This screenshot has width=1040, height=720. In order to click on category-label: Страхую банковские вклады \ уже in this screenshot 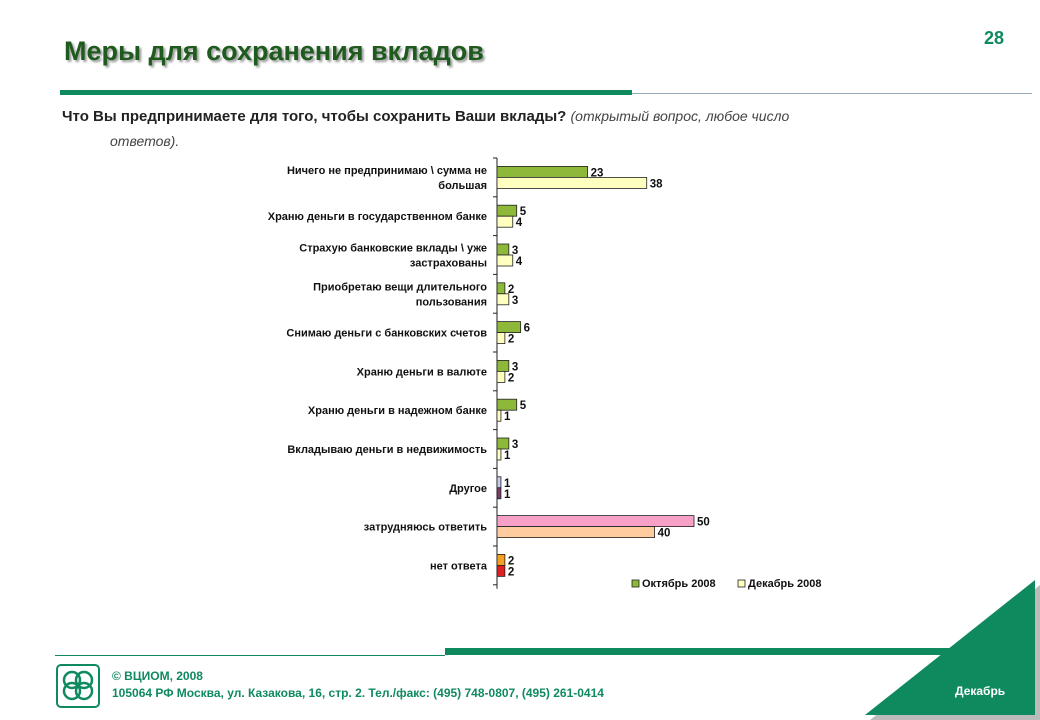, I will do `click(393, 249)`.